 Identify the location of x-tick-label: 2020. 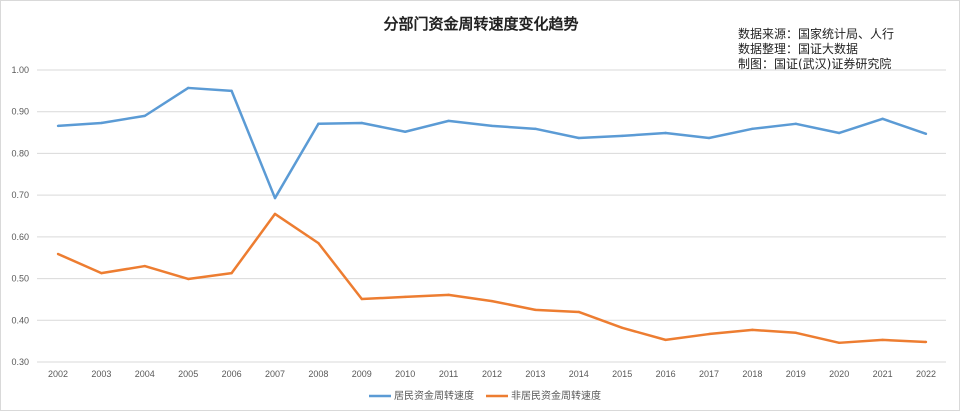
(839, 374).